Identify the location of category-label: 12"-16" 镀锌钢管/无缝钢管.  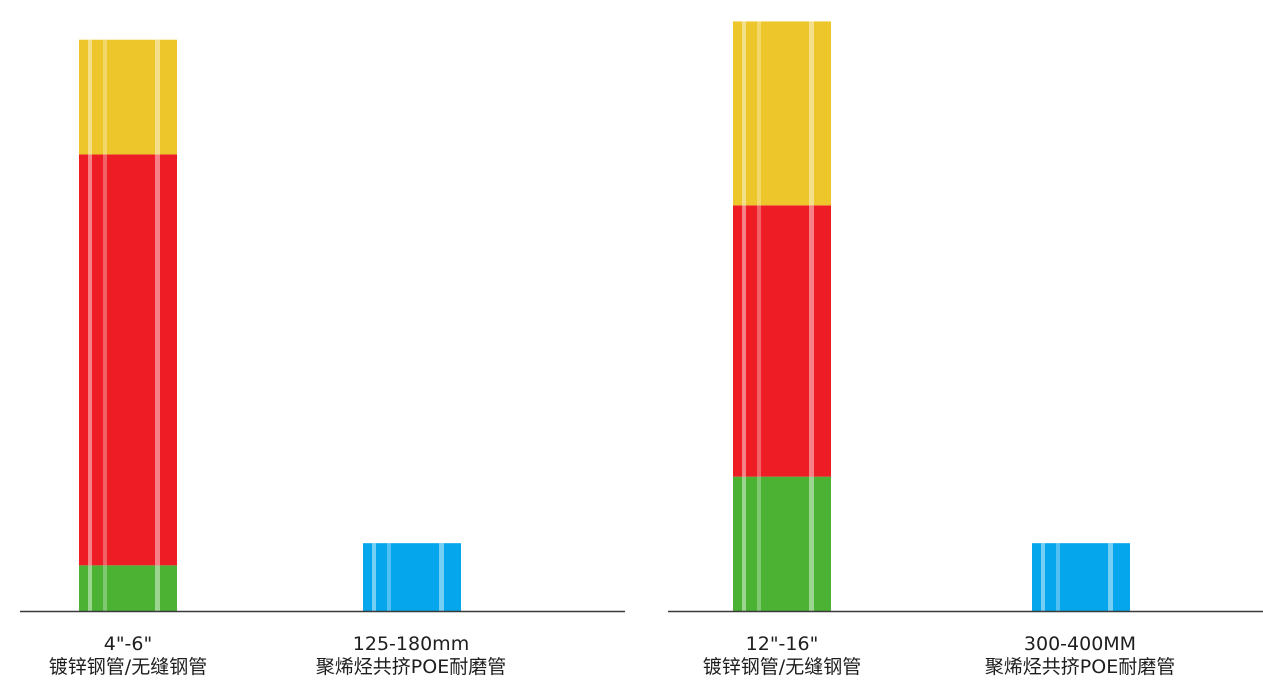
(782, 656).